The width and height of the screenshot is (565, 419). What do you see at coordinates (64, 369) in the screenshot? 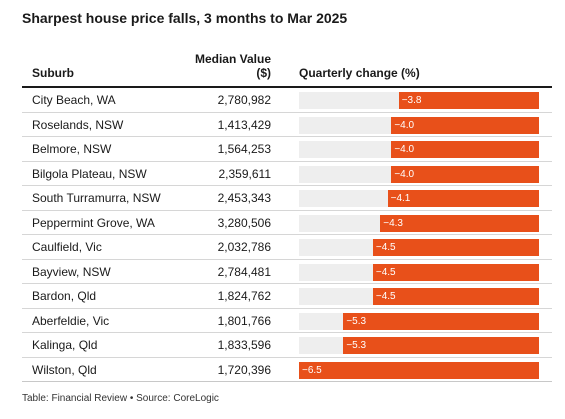
I see `suburb-cell: Wilston, Qld` at bounding box center [64, 369].